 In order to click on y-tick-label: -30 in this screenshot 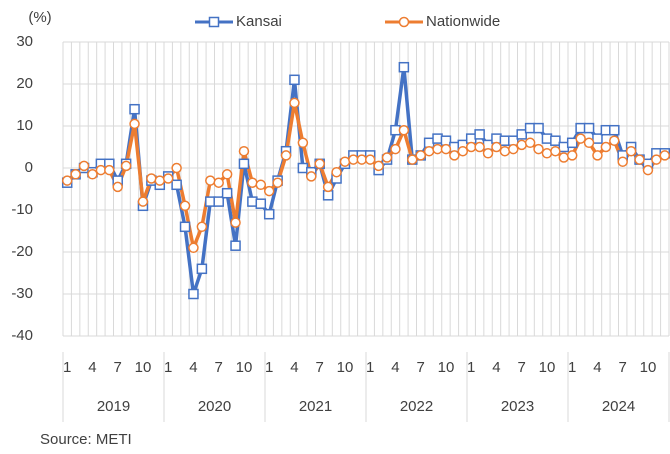, I will do `click(22, 293)`.